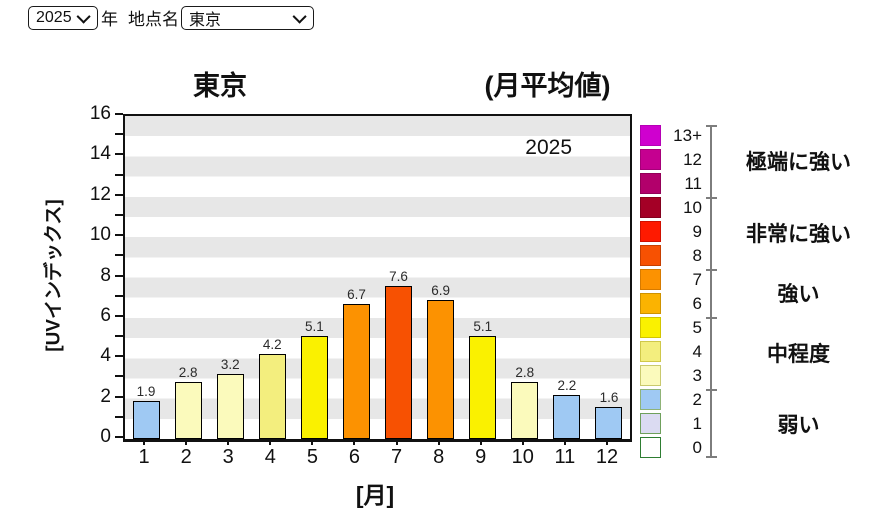 This screenshot has width=894, height=531. Describe the element at coordinates (798, 294) in the screenshot. I see `legend-group-label-2: 強い` at that location.